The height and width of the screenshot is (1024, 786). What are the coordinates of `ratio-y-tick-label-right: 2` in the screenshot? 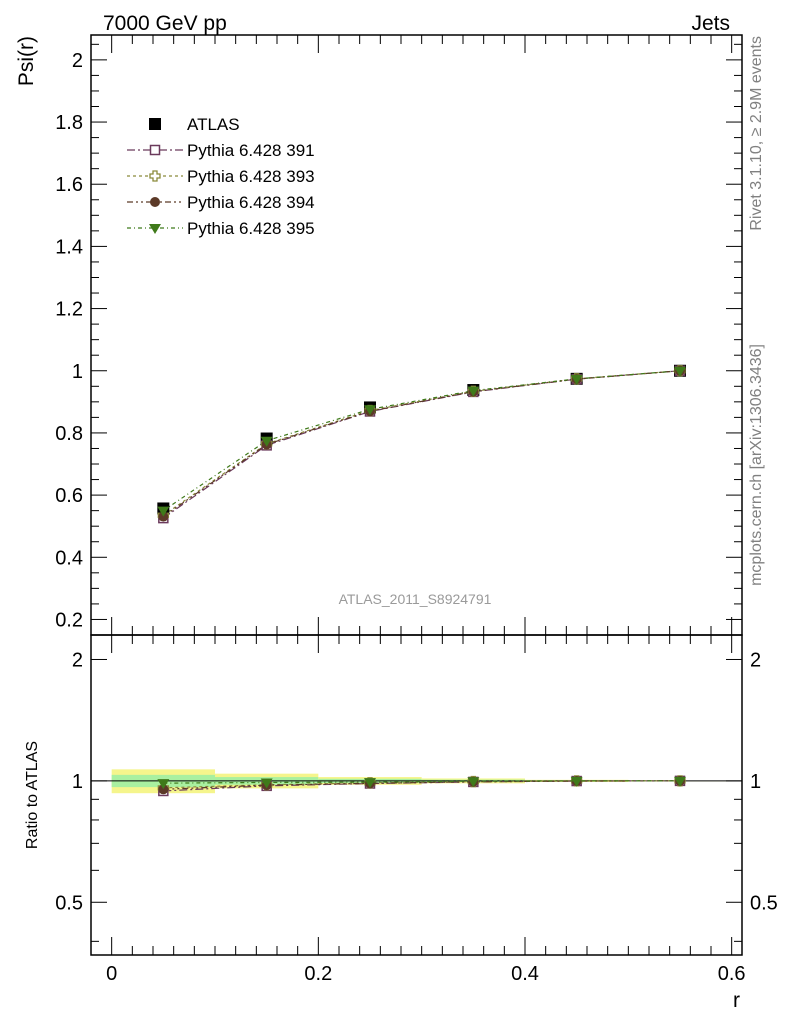 It's located at (755, 660).